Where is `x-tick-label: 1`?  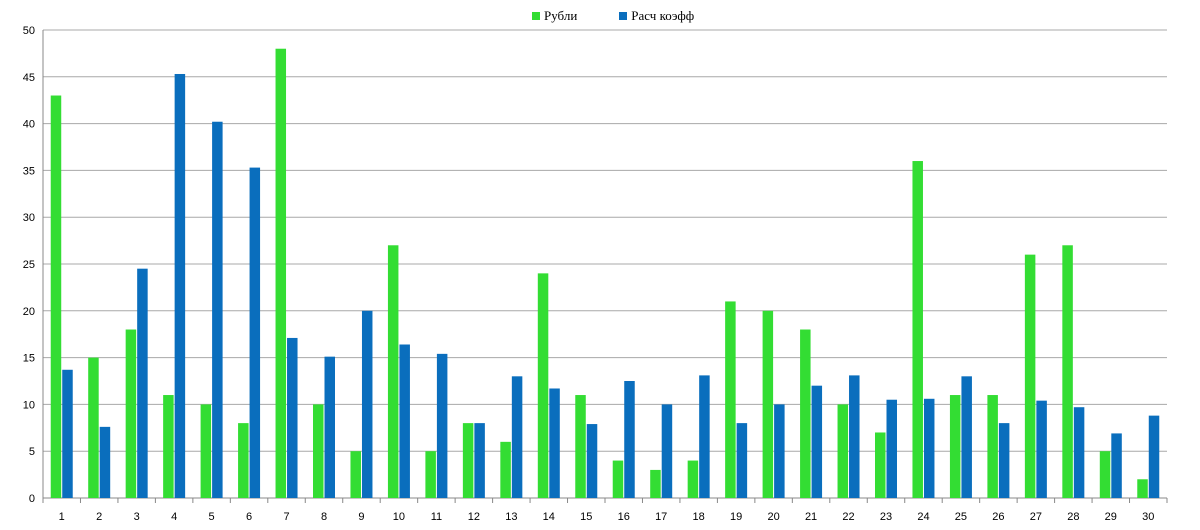 x-tick-label: 1 is located at coordinates (62, 517).